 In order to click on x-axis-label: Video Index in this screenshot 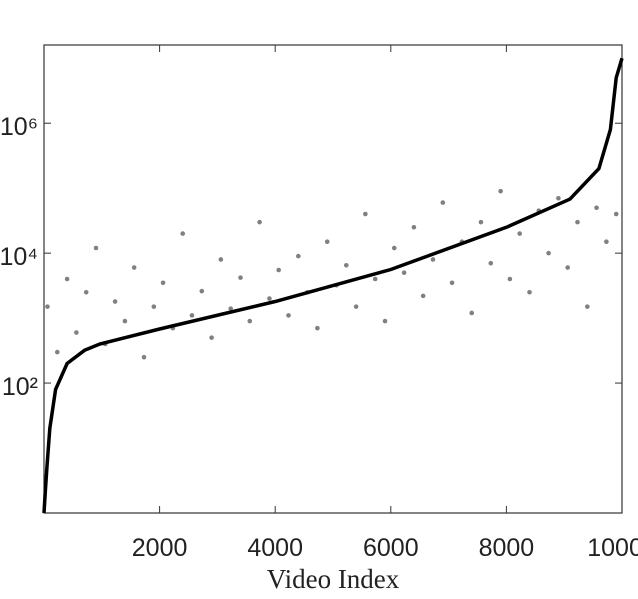, I will do `click(333, 579)`.